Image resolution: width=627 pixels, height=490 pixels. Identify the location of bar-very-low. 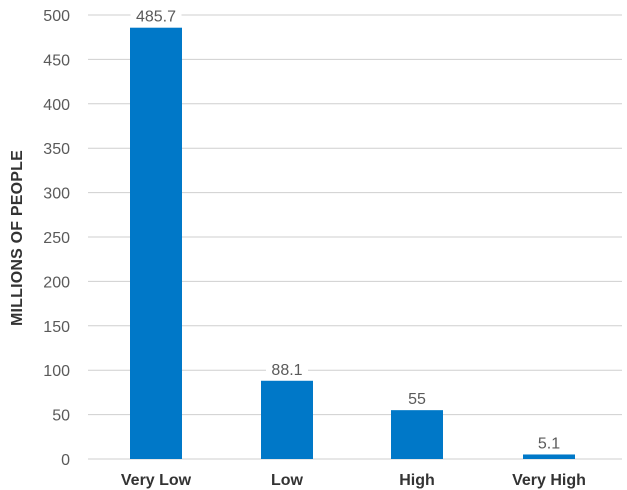
(156, 243).